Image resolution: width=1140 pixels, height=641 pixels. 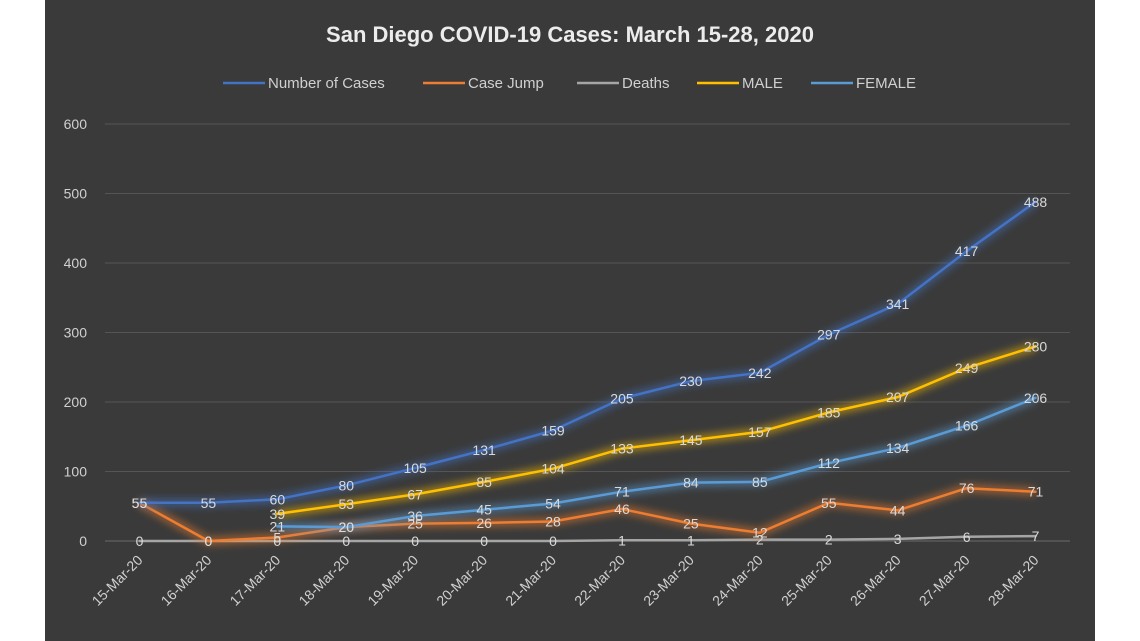 What do you see at coordinates (186, 580) in the screenshot?
I see `x-tick-label: 16-Mar-20` at bounding box center [186, 580].